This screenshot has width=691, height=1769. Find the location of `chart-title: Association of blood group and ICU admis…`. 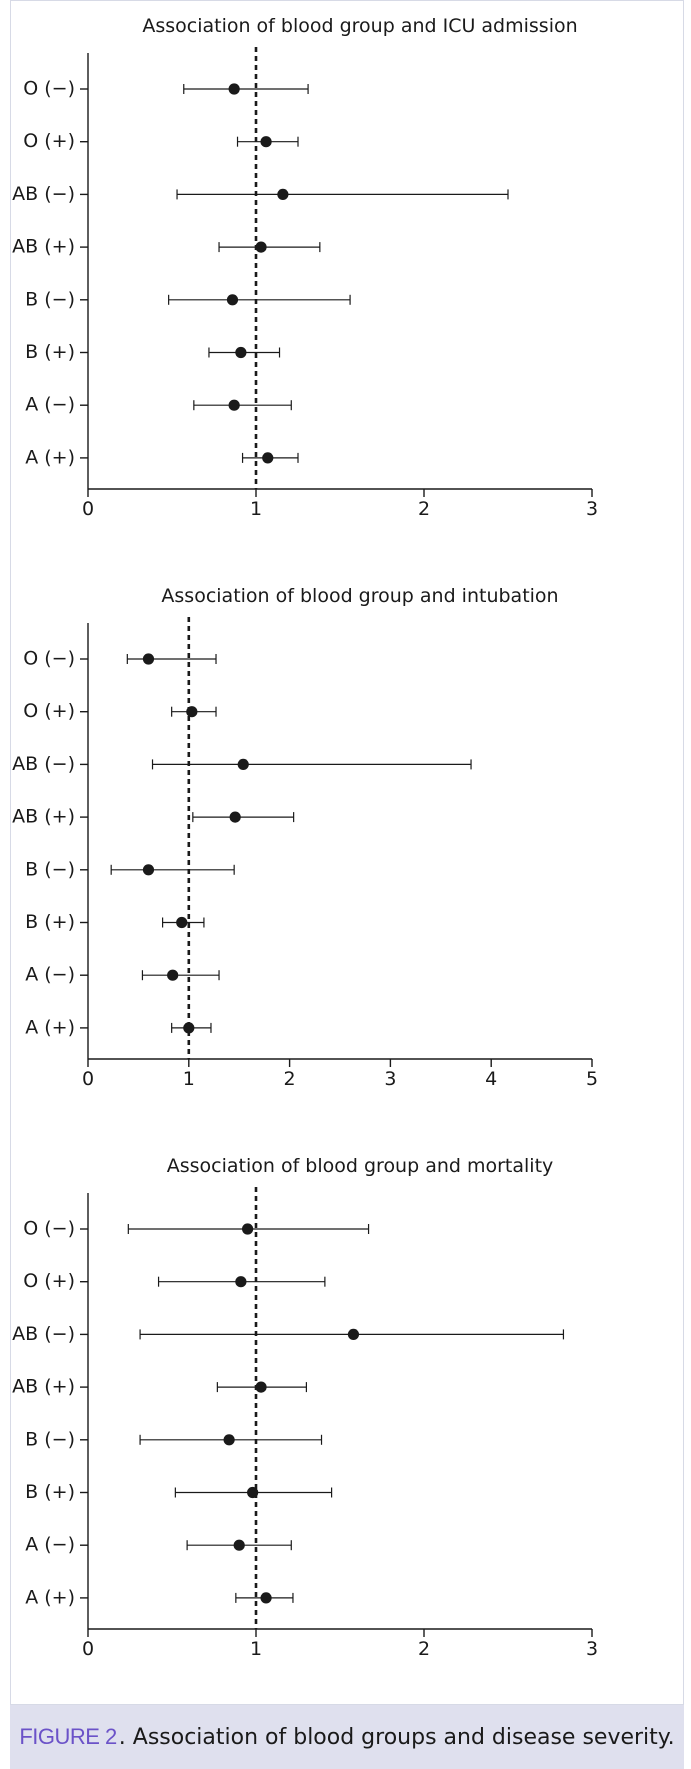

chart-title: Association of blood group and ICU admis… is located at coordinates (359, 26).